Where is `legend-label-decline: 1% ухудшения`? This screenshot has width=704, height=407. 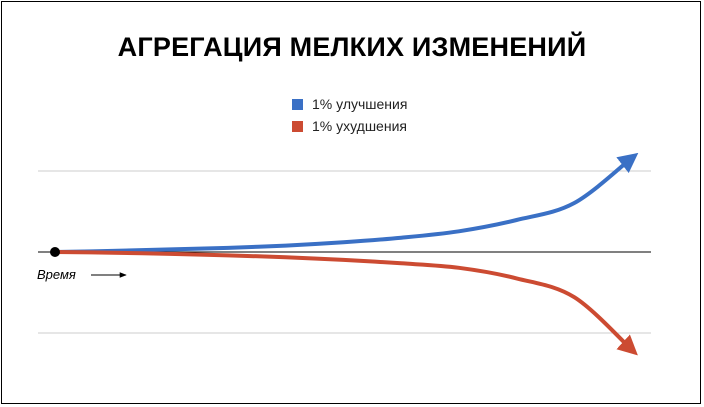
legend-label-decline: 1% ухудшения is located at coordinates (359, 126).